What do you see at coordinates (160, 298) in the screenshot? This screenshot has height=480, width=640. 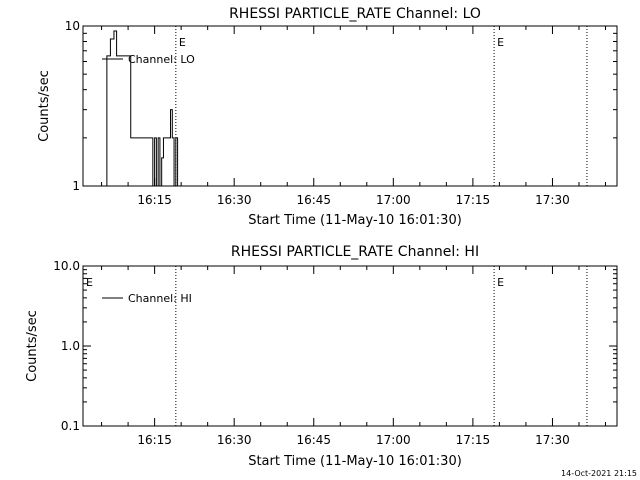 I see `legend-label: Channel: HI` at bounding box center [160, 298].